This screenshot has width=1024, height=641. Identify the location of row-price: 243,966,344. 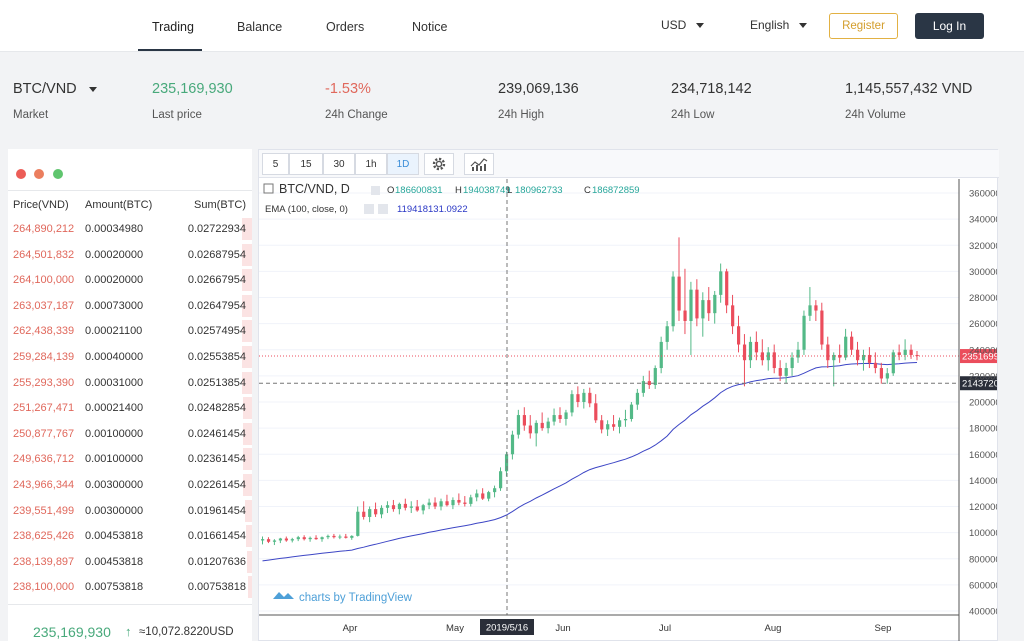
(44, 485).